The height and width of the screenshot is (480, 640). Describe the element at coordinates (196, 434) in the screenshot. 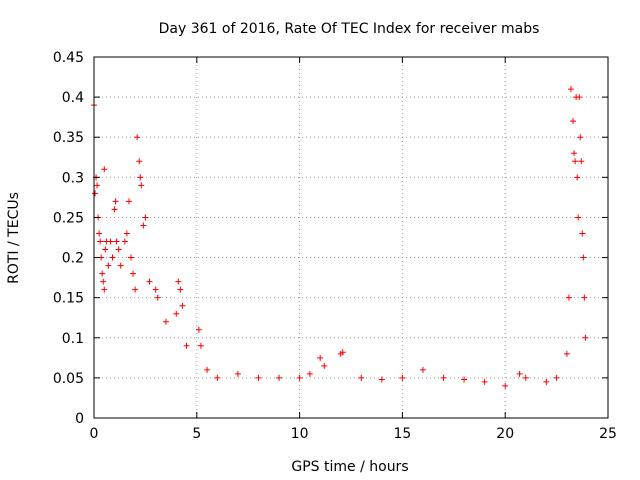

I see `x-tick-label: 5` at that location.